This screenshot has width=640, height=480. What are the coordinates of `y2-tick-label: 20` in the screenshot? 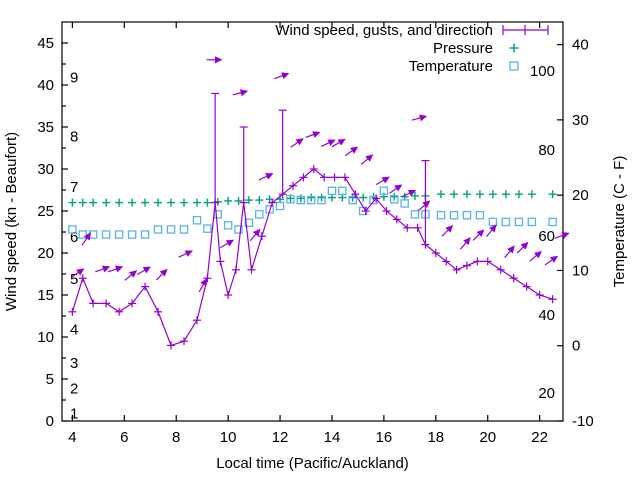 It's located at (580, 195).